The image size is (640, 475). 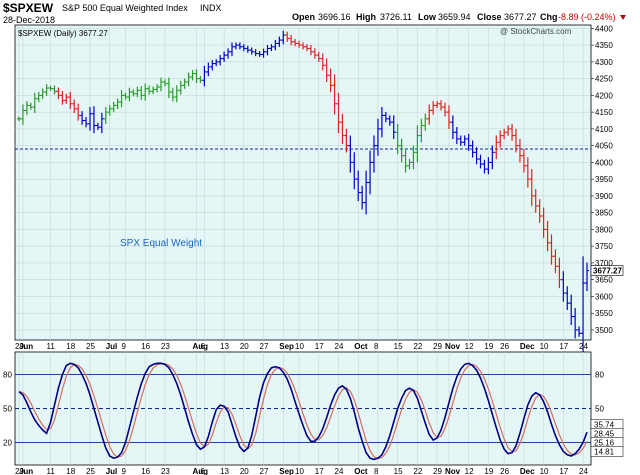 What do you see at coordinates (604, 146) in the screenshot?
I see `price-y-tick-label: 4050` at bounding box center [604, 146].